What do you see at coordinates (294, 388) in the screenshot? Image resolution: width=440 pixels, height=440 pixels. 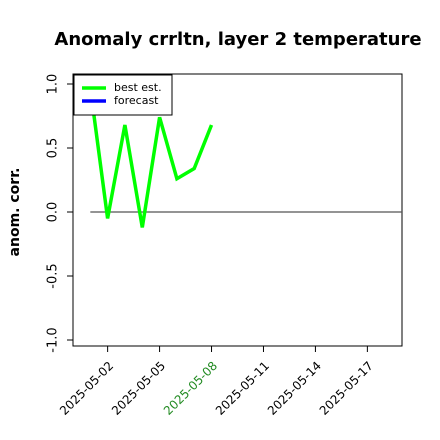 I see `x-tick-label: 2025-05-14` at bounding box center [294, 388].